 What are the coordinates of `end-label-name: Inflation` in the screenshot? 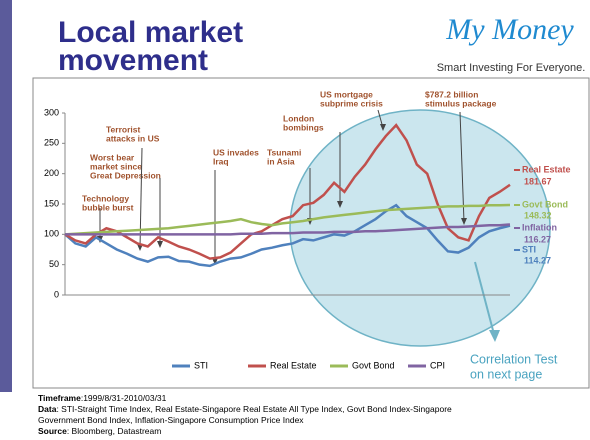 It's located at (539, 227).